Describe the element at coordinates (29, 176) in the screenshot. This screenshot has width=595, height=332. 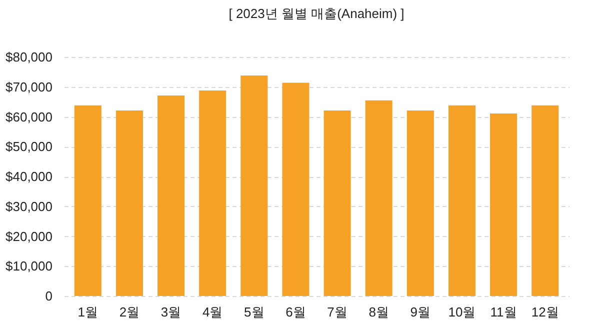
I see `y-tick-label: $40,000` at that location.